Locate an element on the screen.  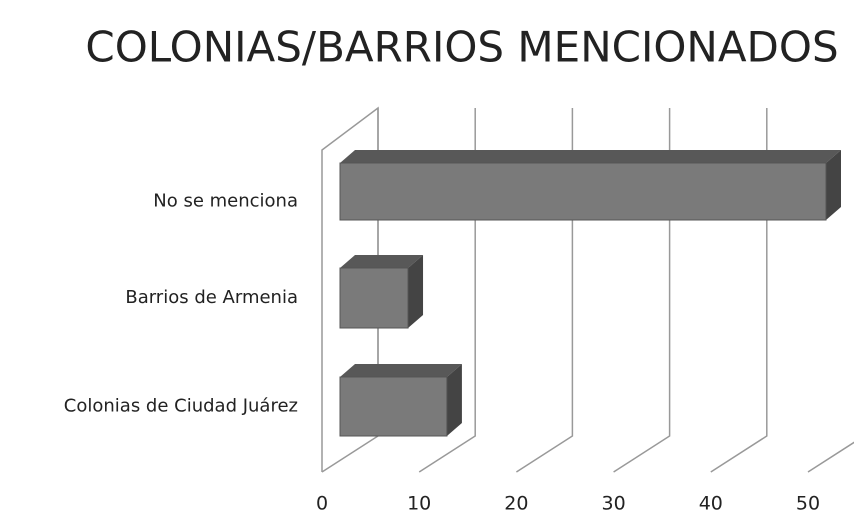
x-tick-label: 20 is located at coordinates (516, 504).